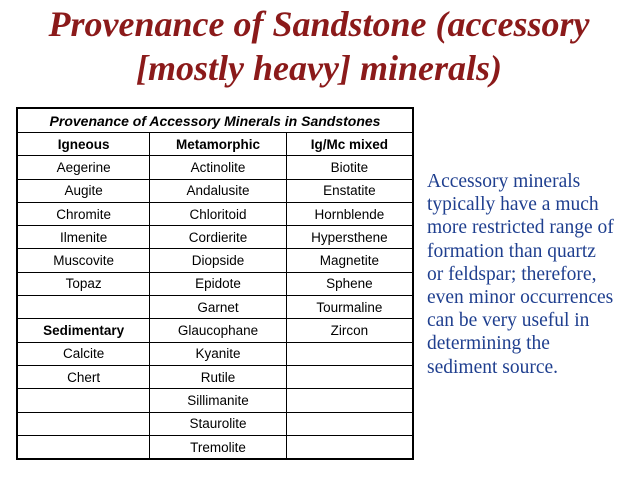 This screenshot has height=478, width=638. What do you see at coordinates (512, 274) in the screenshot?
I see `side-text-line: or feldspar; therefore,` at bounding box center [512, 274].